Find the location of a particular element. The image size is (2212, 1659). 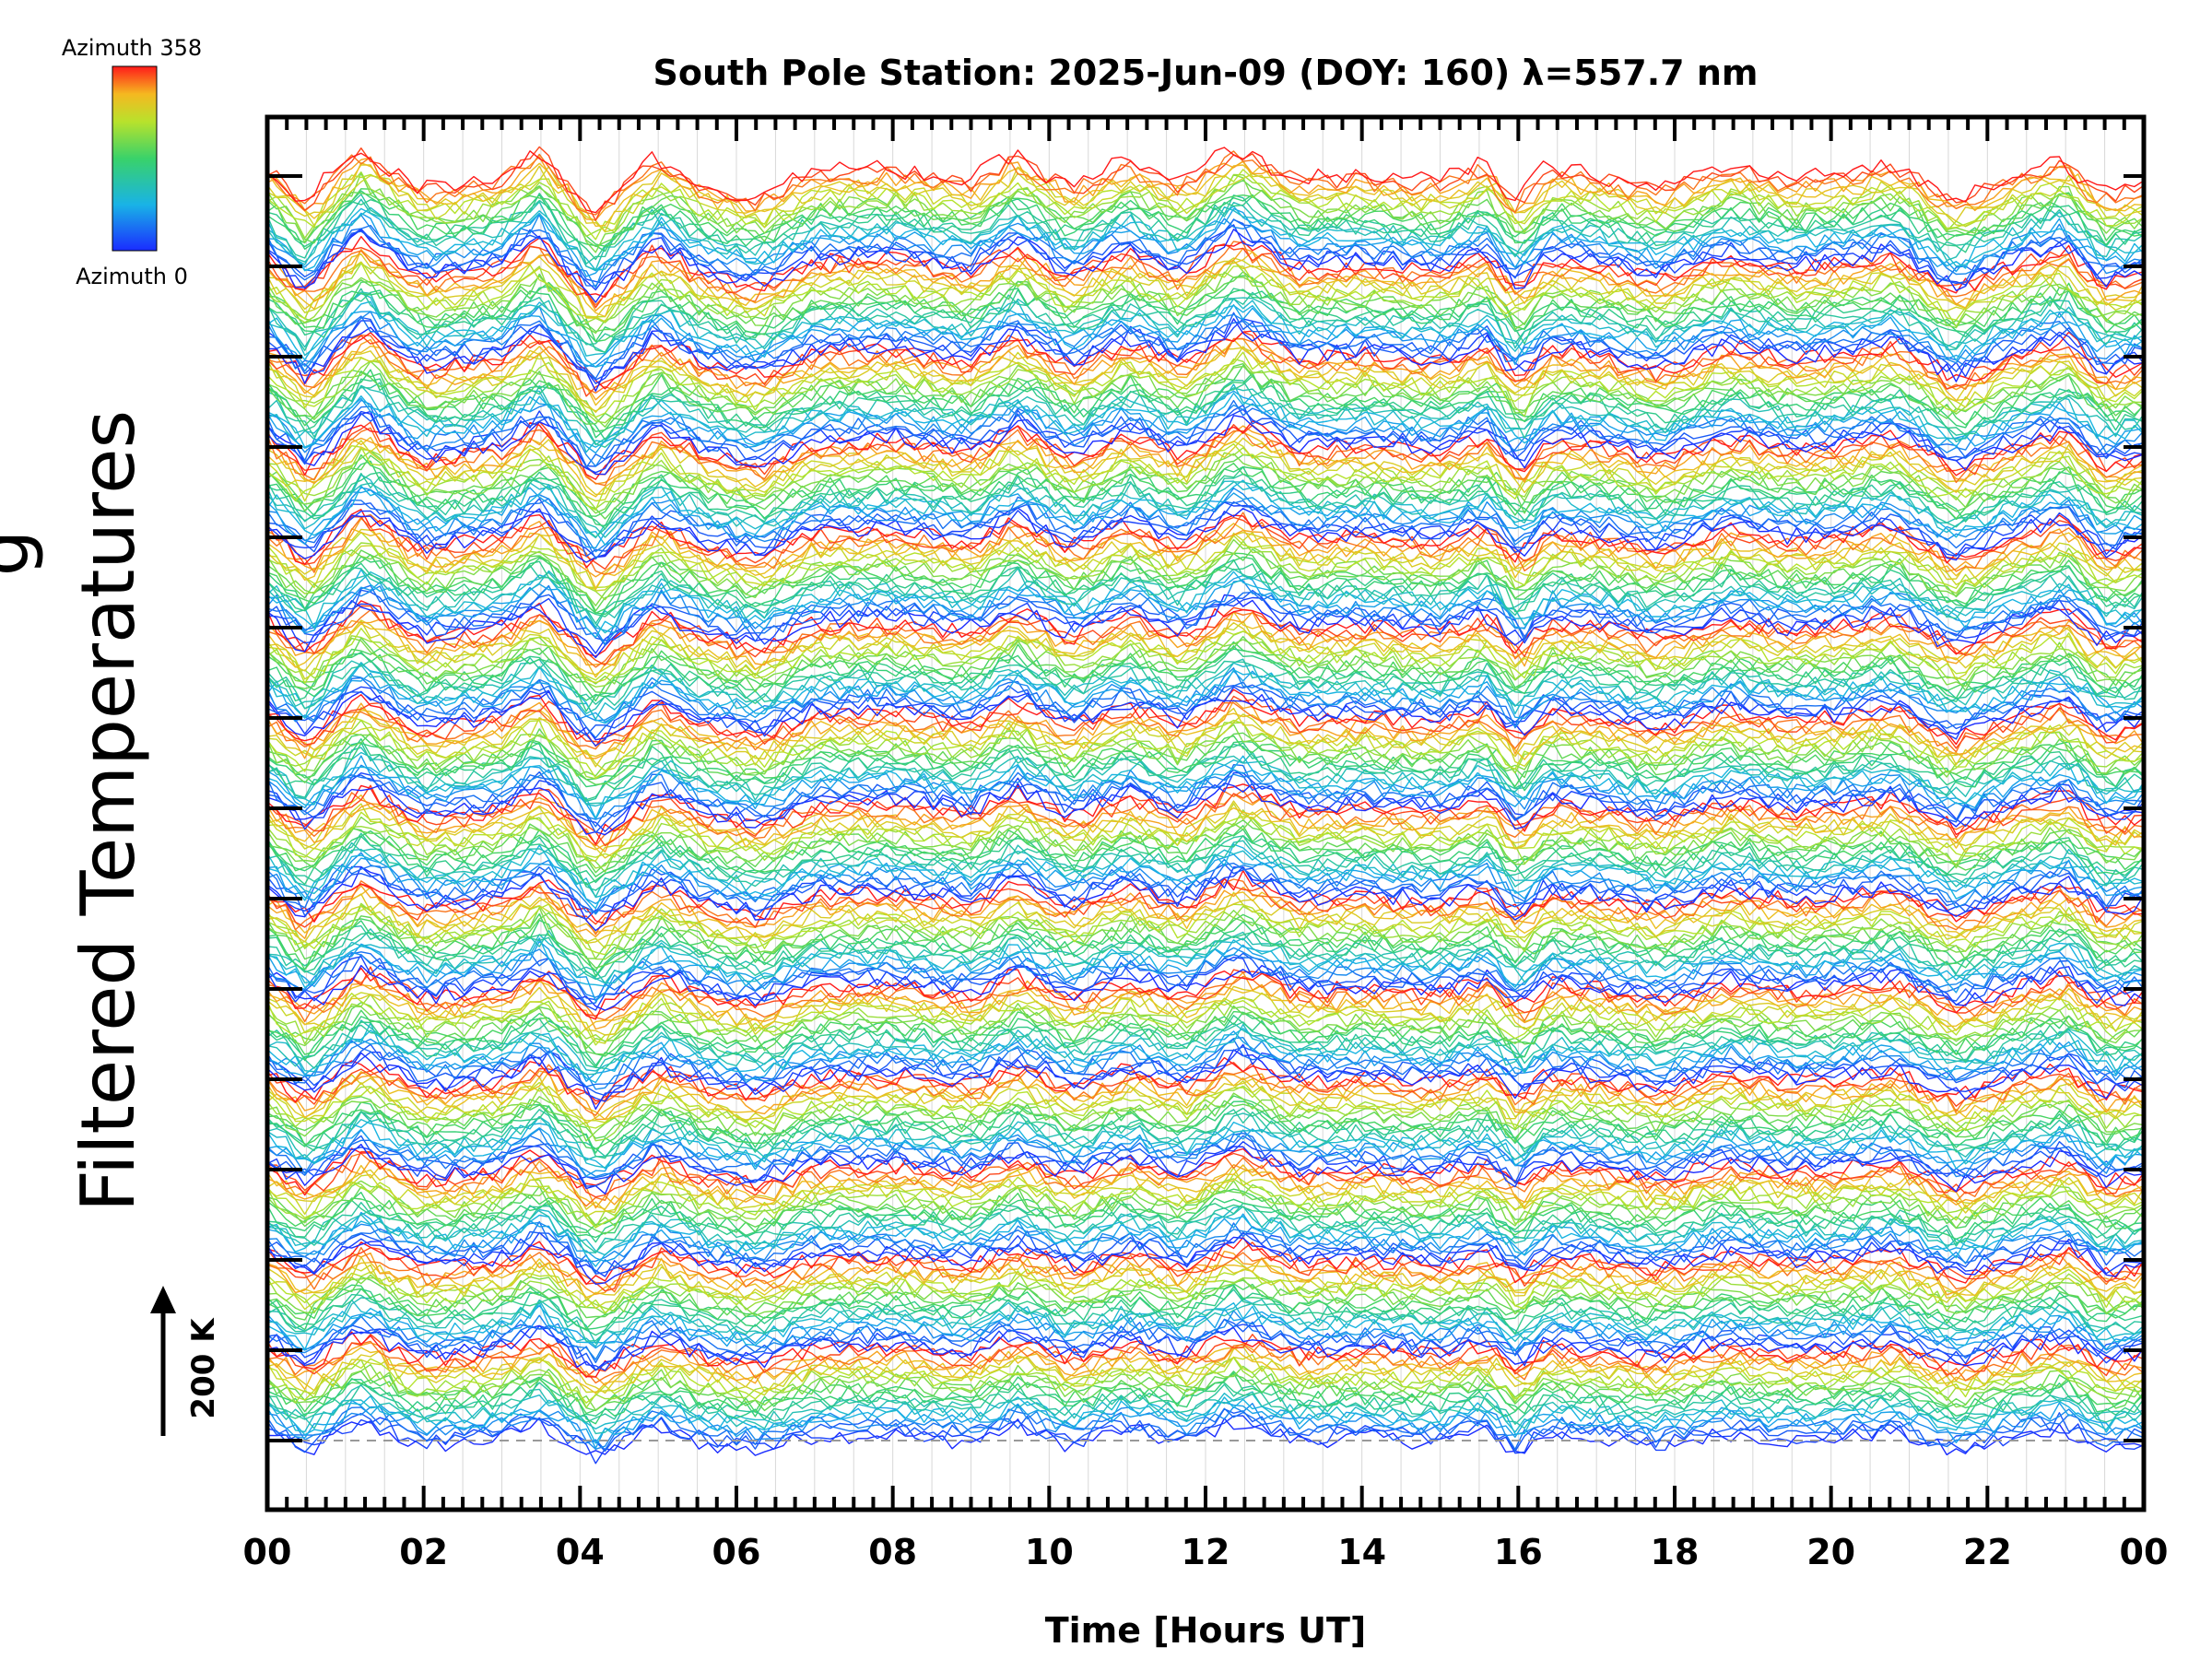

x-tick-label: 22 is located at coordinates (1987, 1552).